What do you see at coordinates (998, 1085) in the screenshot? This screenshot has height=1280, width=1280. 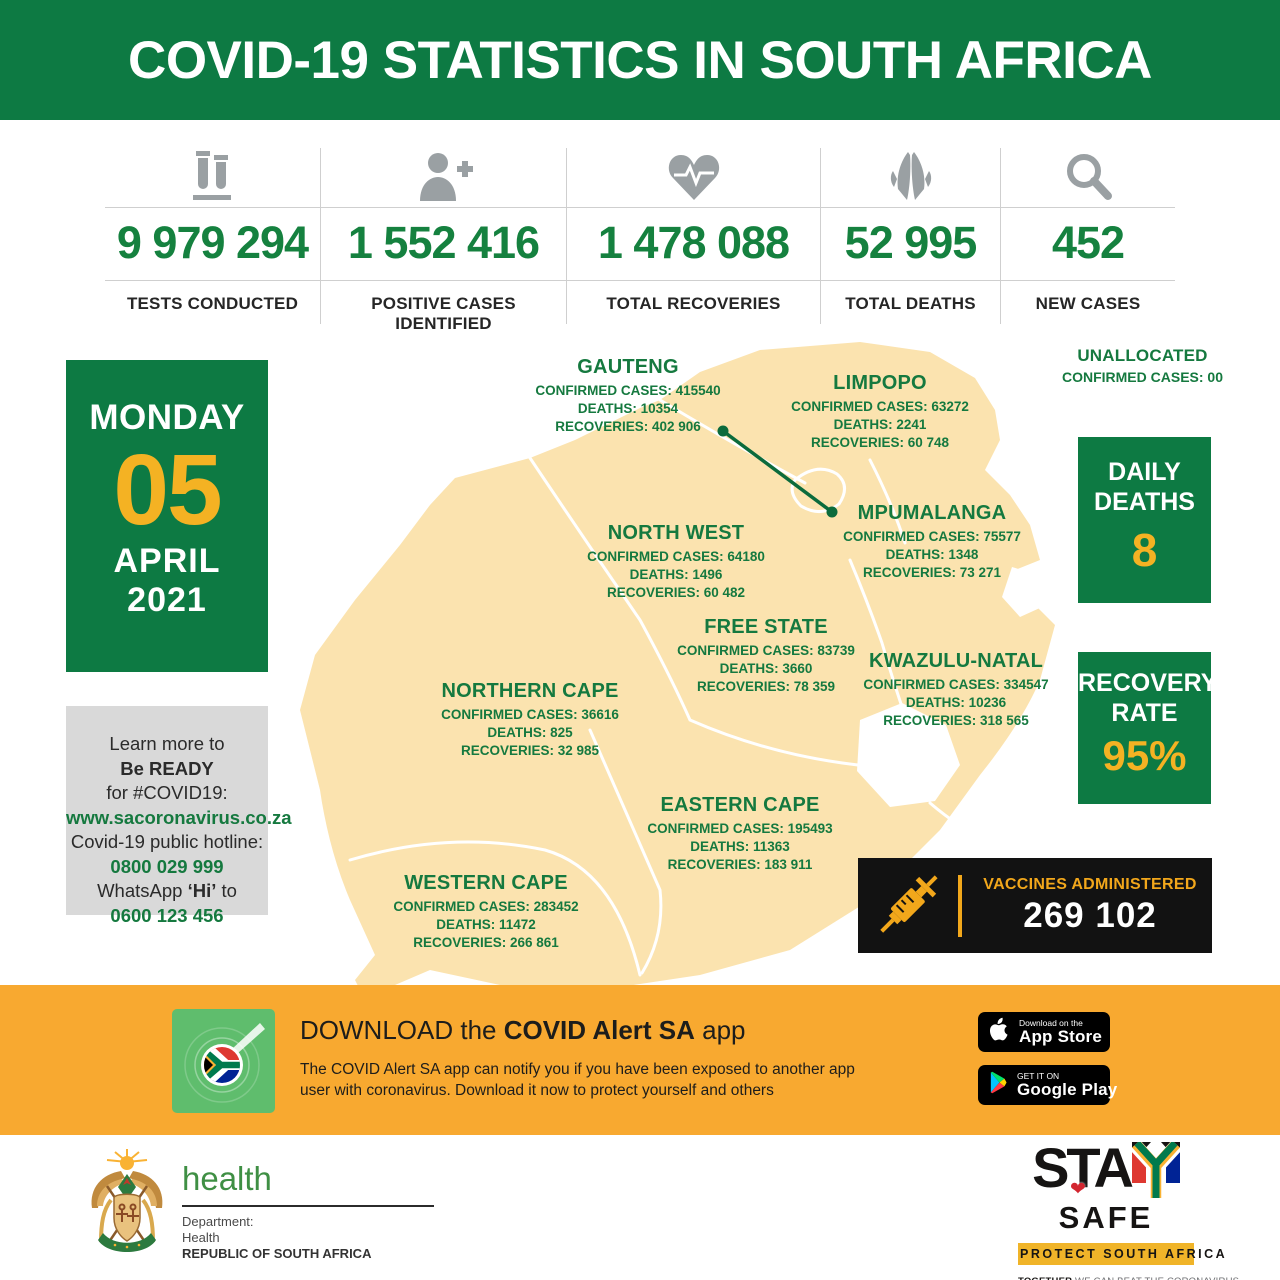 I see `play-triangle-icon` at bounding box center [998, 1085].